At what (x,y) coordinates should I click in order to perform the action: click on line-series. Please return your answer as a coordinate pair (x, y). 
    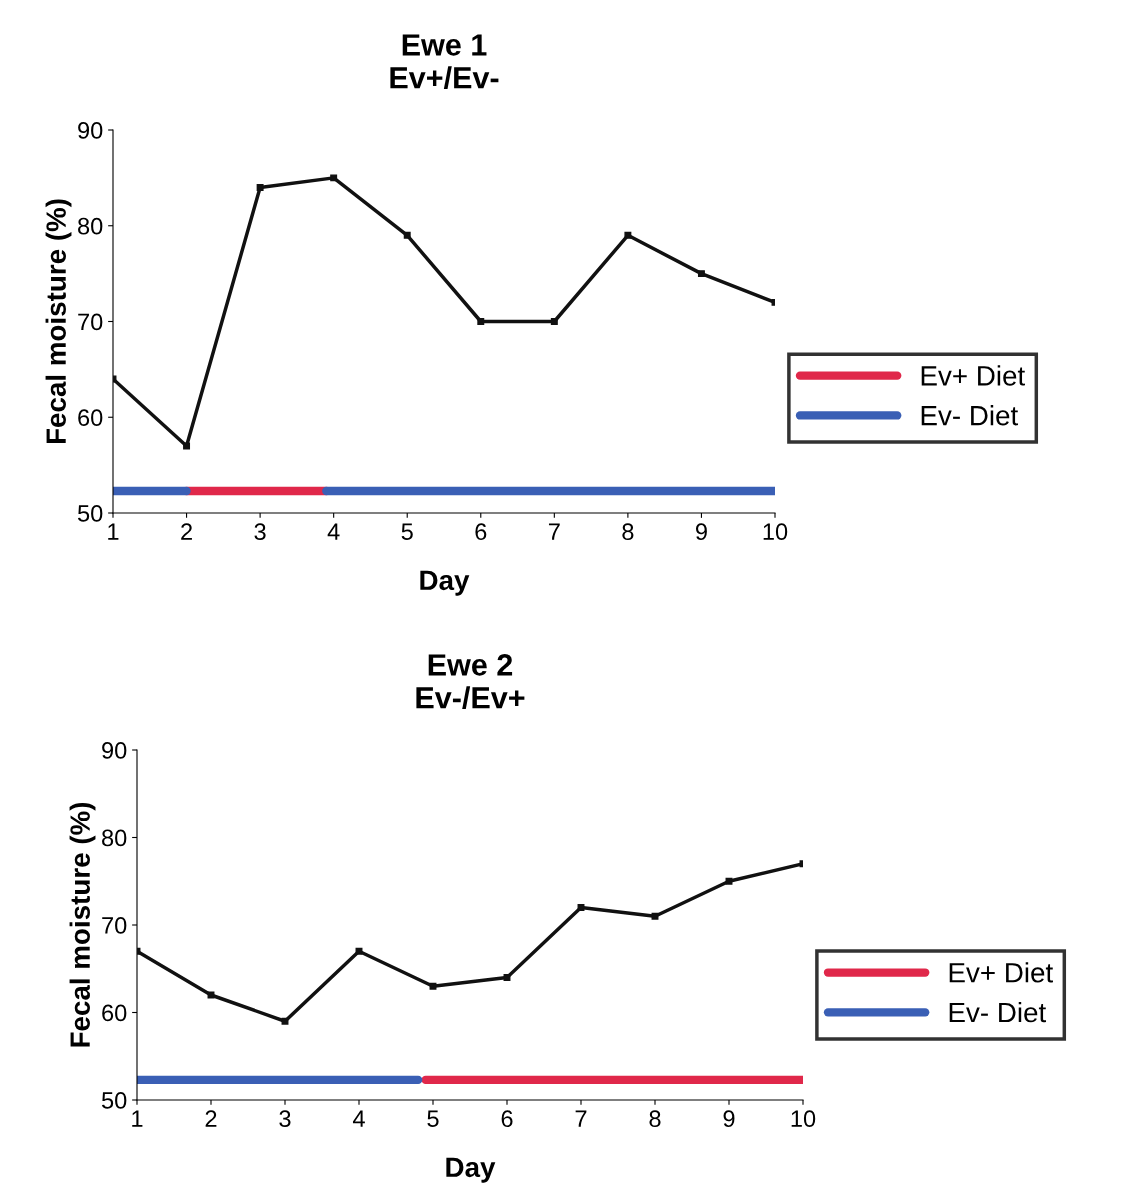
    Looking at the image, I should click on (470, 942).